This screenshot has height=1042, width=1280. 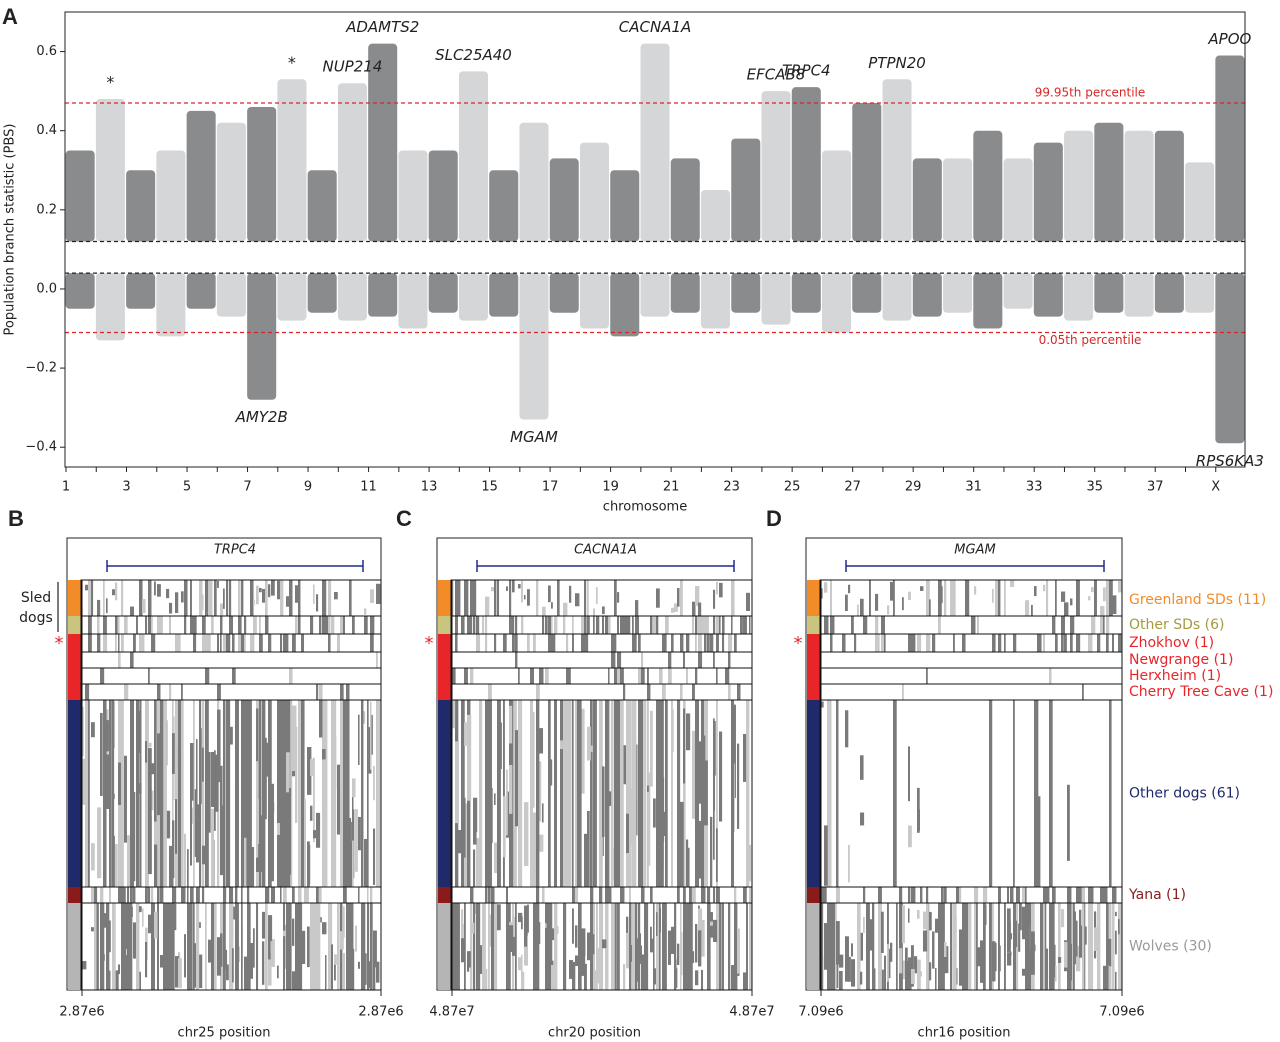 I want to click on gene-label: TRPC4, so click(x=806, y=71).